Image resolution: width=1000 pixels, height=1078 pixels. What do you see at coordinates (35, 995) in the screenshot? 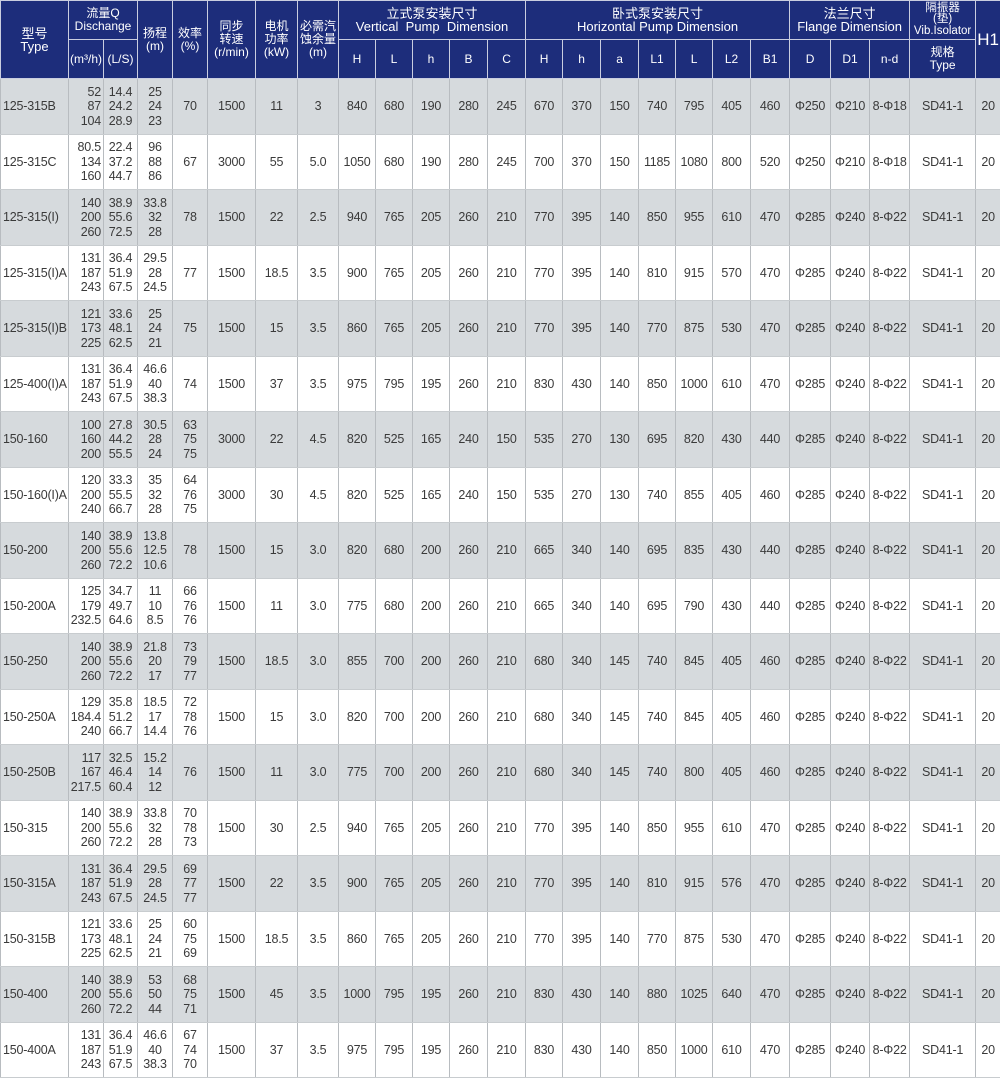
I see `cell-type: 150-400` at bounding box center [35, 995].